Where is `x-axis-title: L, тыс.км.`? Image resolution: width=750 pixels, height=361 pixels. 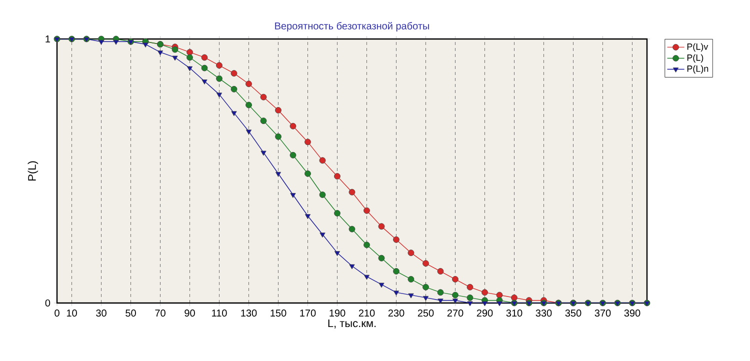 x-axis-title: L, тыс.км. is located at coordinates (352, 323).